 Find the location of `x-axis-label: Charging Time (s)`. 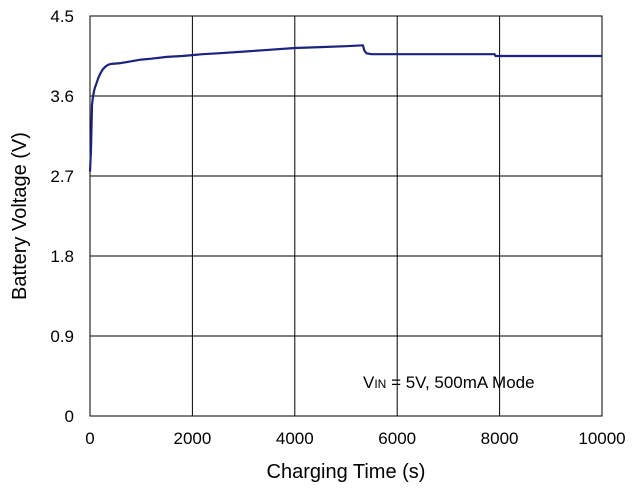

x-axis-label: Charging Time (s) is located at coordinates (346, 472).